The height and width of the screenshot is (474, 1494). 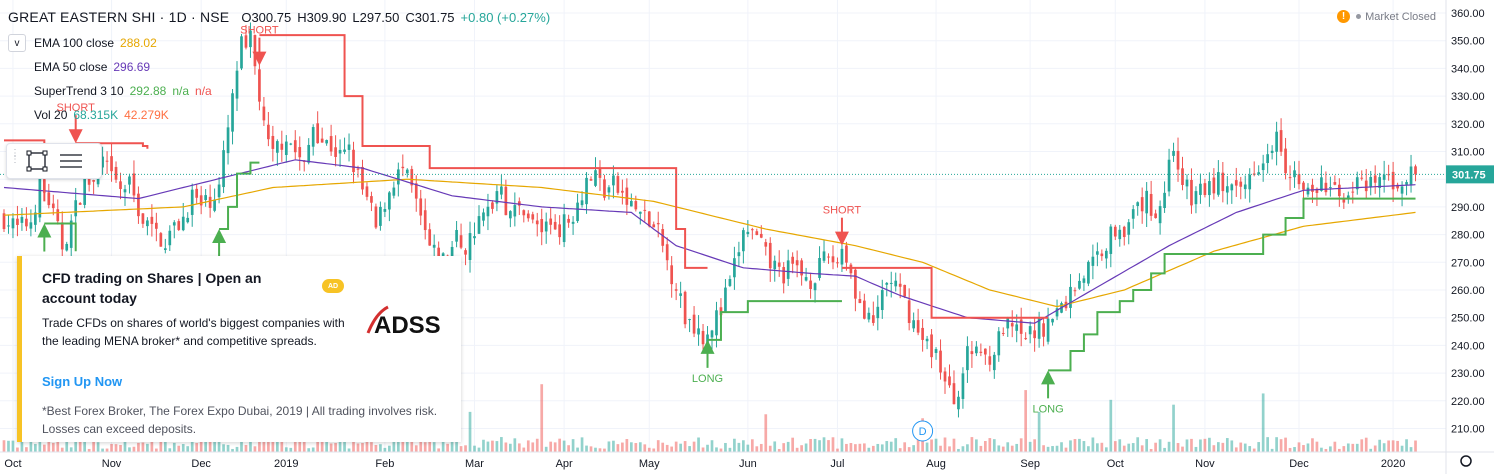 I want to click on rectangle-tool-button, so click(x=37, y=161).